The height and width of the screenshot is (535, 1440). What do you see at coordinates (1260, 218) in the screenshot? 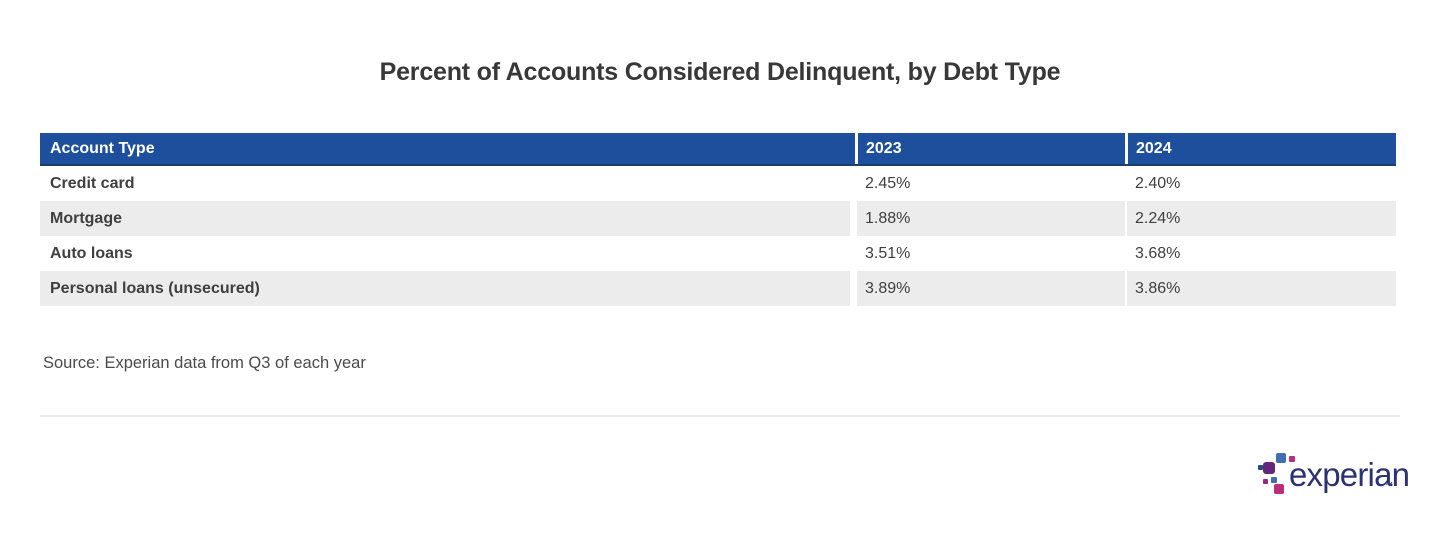
I see `value-2024: 2.24%` at bounding box center [1260, 218].